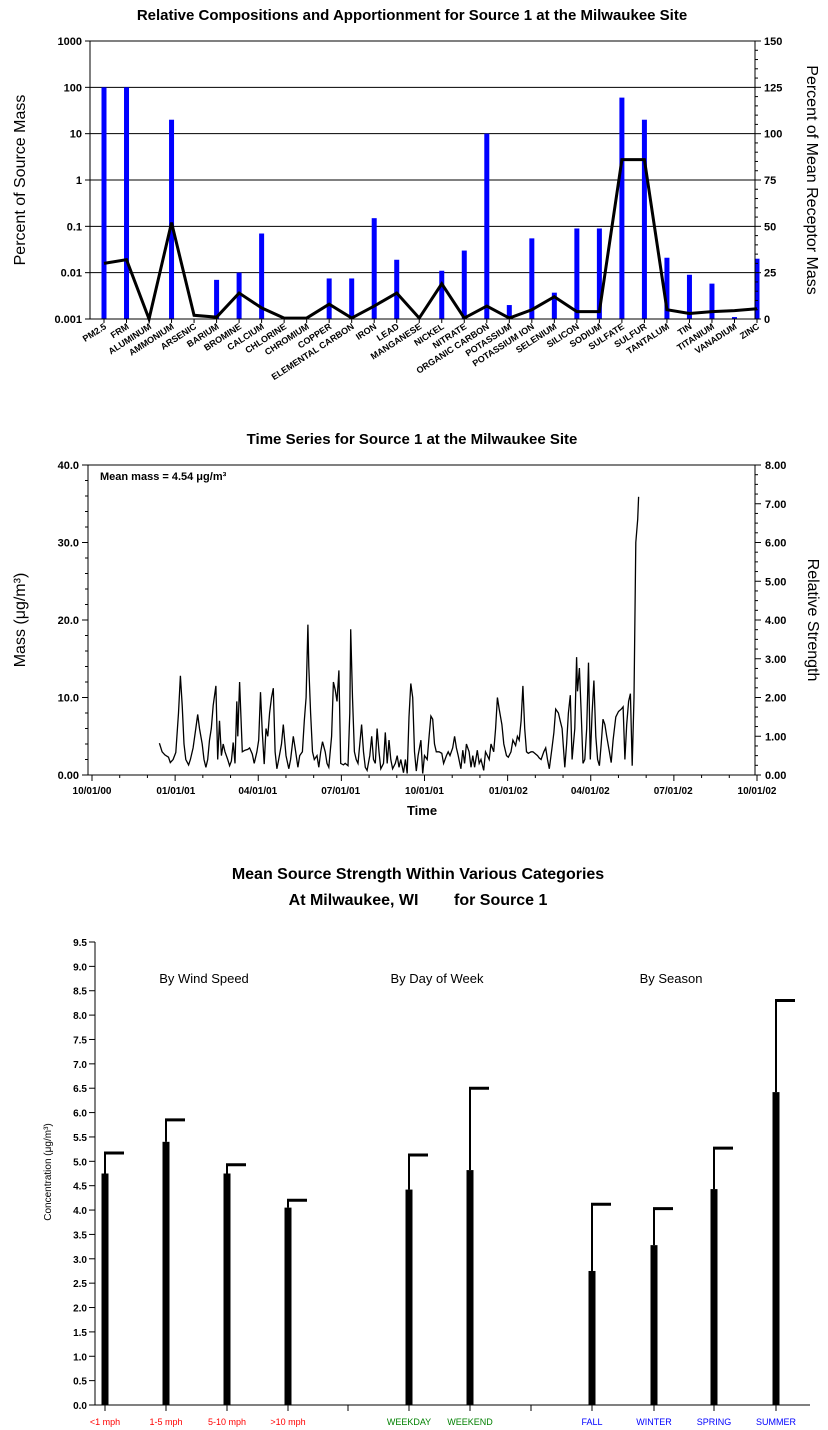 The image size is (828, 1430). What do you see at coordinates (773, 42) in the screenshot?
I see `composition-right-tick-label: 150` at bounding box center [773, 42].